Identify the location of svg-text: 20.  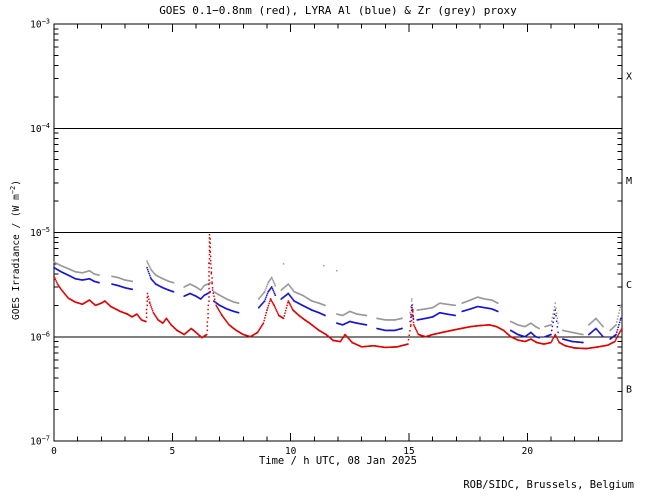
(528, 451).